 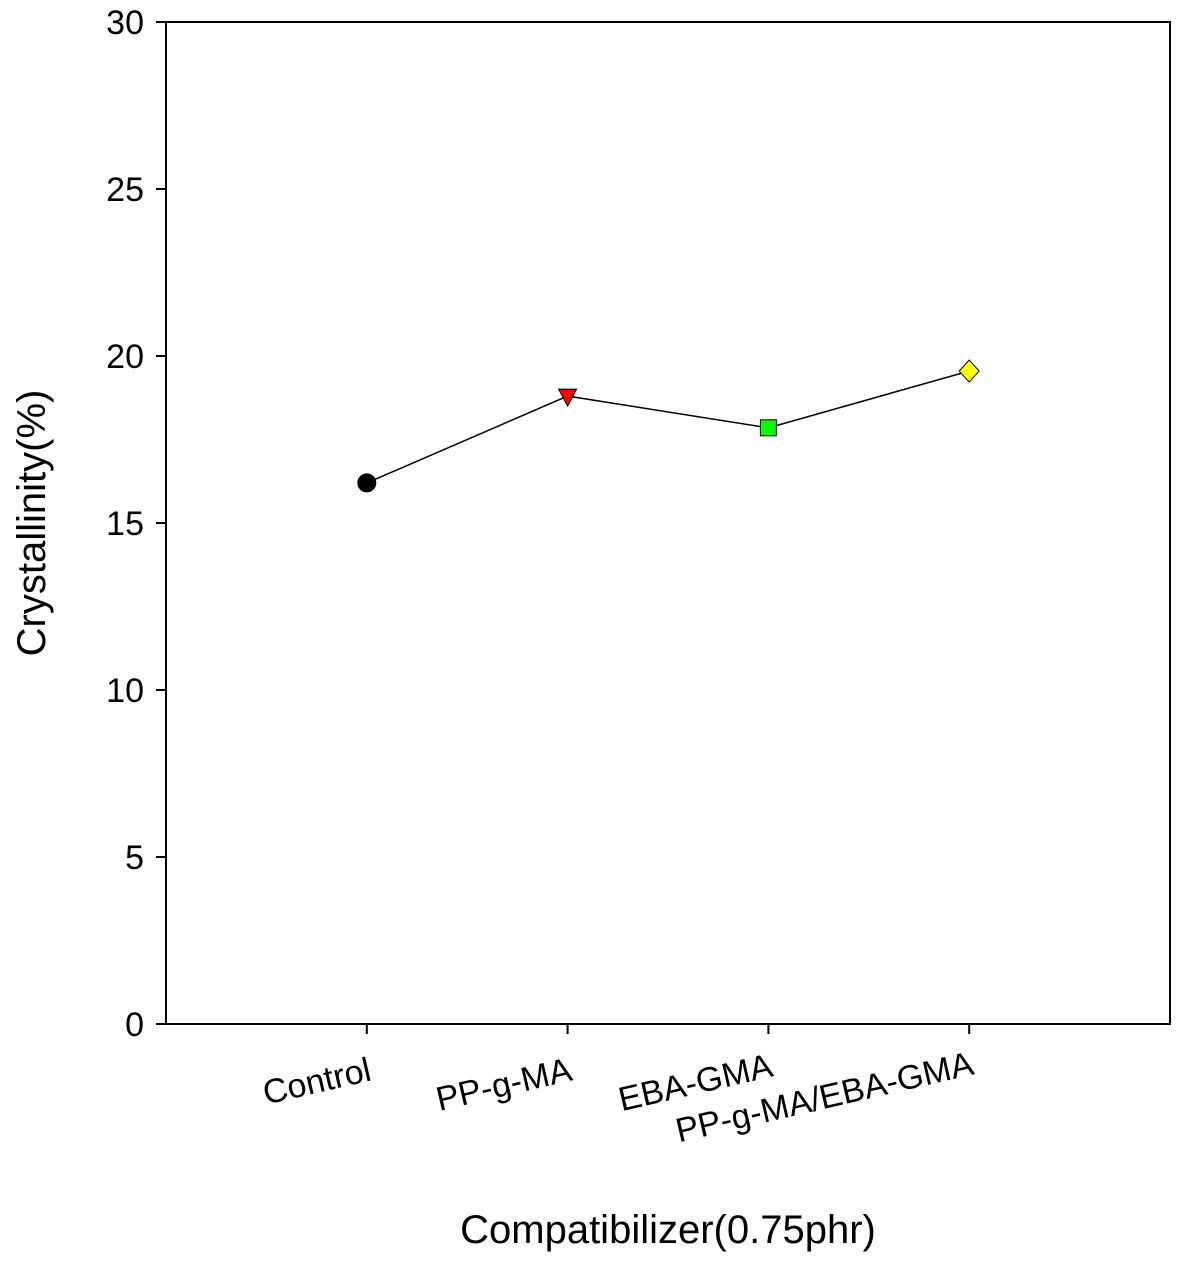 What do you see at coordinates (32, 523) in the screenshot?
I see `y-axis-label: Crystallinity(%)` at bounding box center [32, 523].